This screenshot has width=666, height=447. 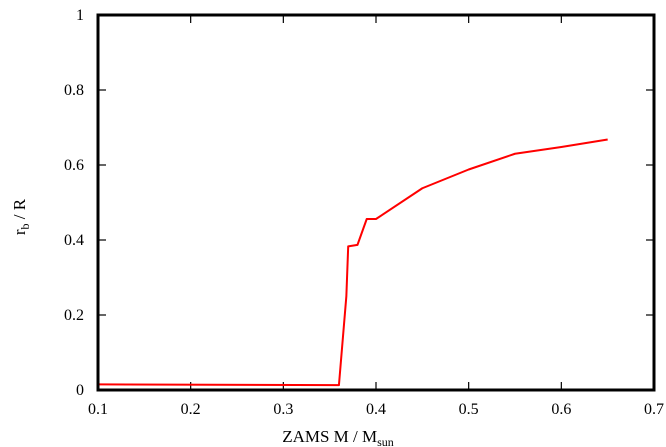 I want to click on x-tick-label: 0.7, so click(x=654, y=409).